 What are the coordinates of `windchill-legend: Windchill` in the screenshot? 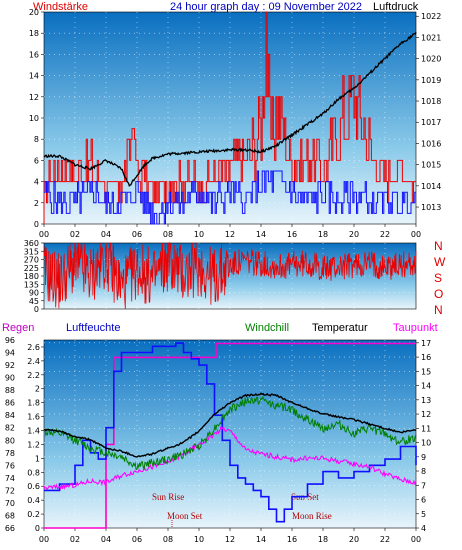 It's located at (267, 328).